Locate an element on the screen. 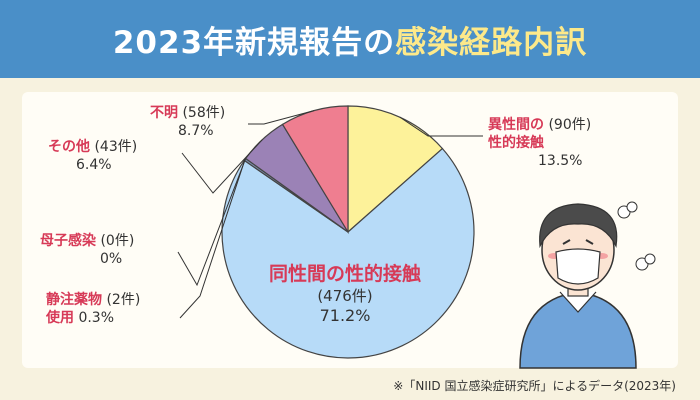 Image resolution: width=700 pixels, height=400 pixels. label-mother-child-percent: 0% is located at coordinates (111, 259).